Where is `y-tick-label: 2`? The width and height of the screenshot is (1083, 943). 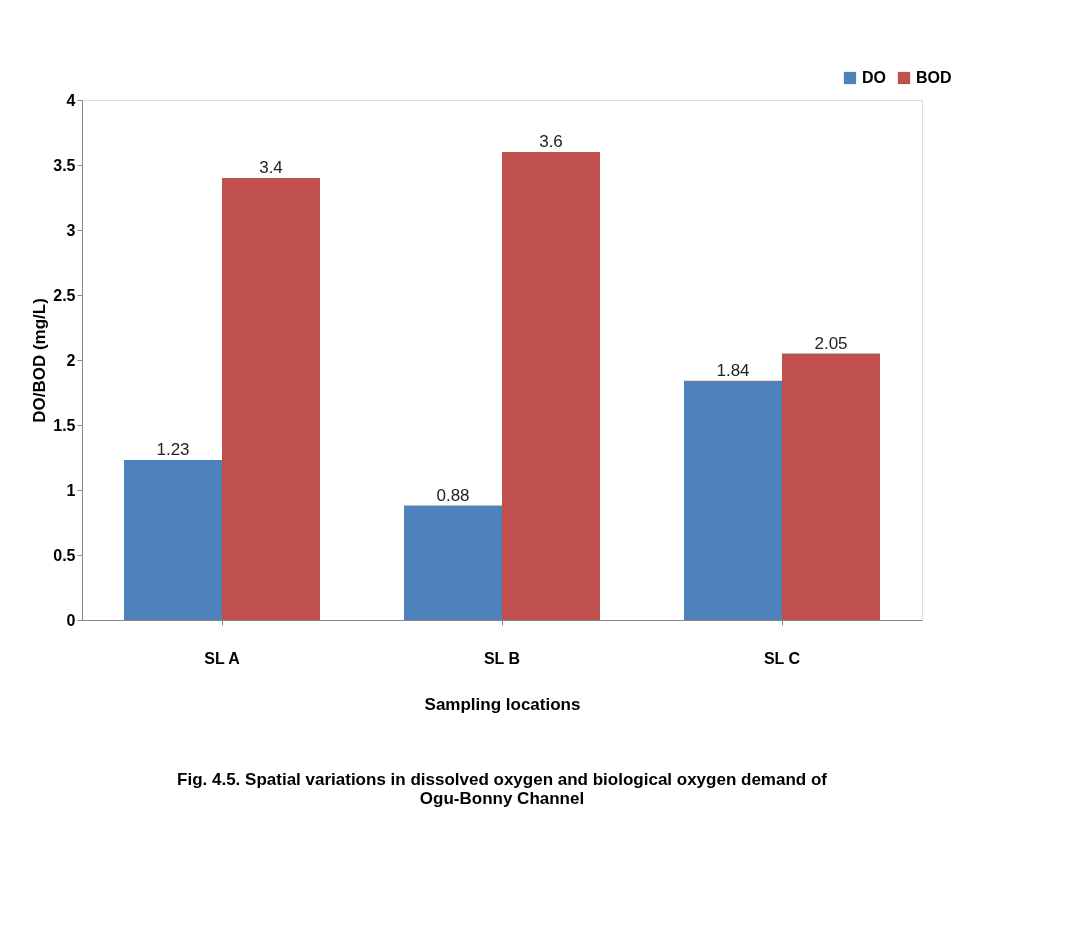 y-tick-label: 2 is located at coordinates (71, 360).